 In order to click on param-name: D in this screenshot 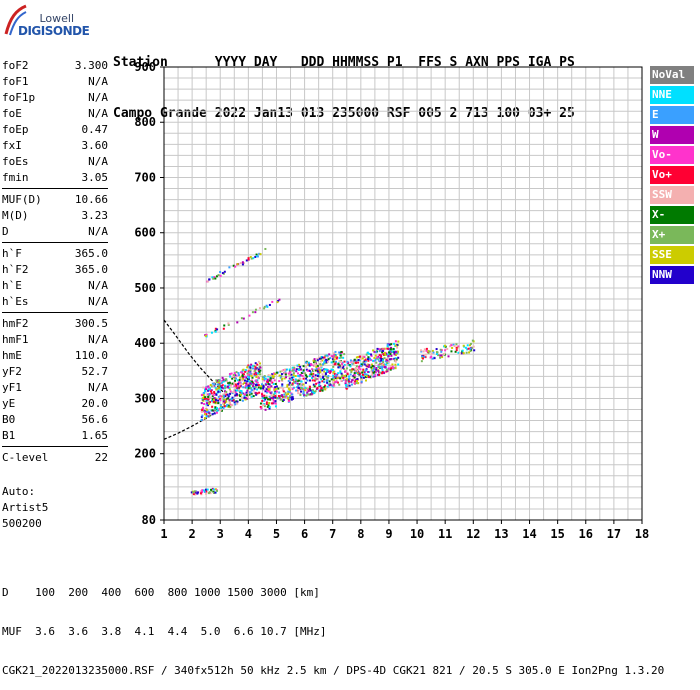, I will do `click(5, 231)`.